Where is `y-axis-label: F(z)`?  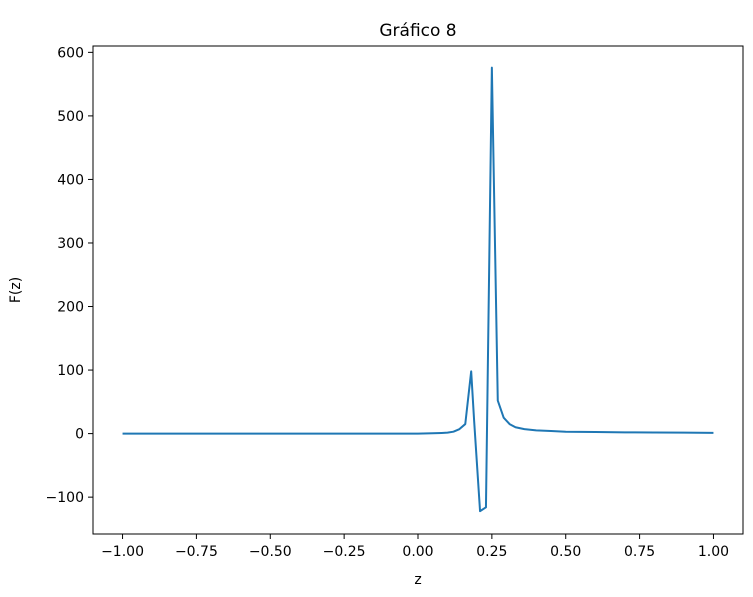 y-axis-label: F(z) is located at coordinates (16, 290).